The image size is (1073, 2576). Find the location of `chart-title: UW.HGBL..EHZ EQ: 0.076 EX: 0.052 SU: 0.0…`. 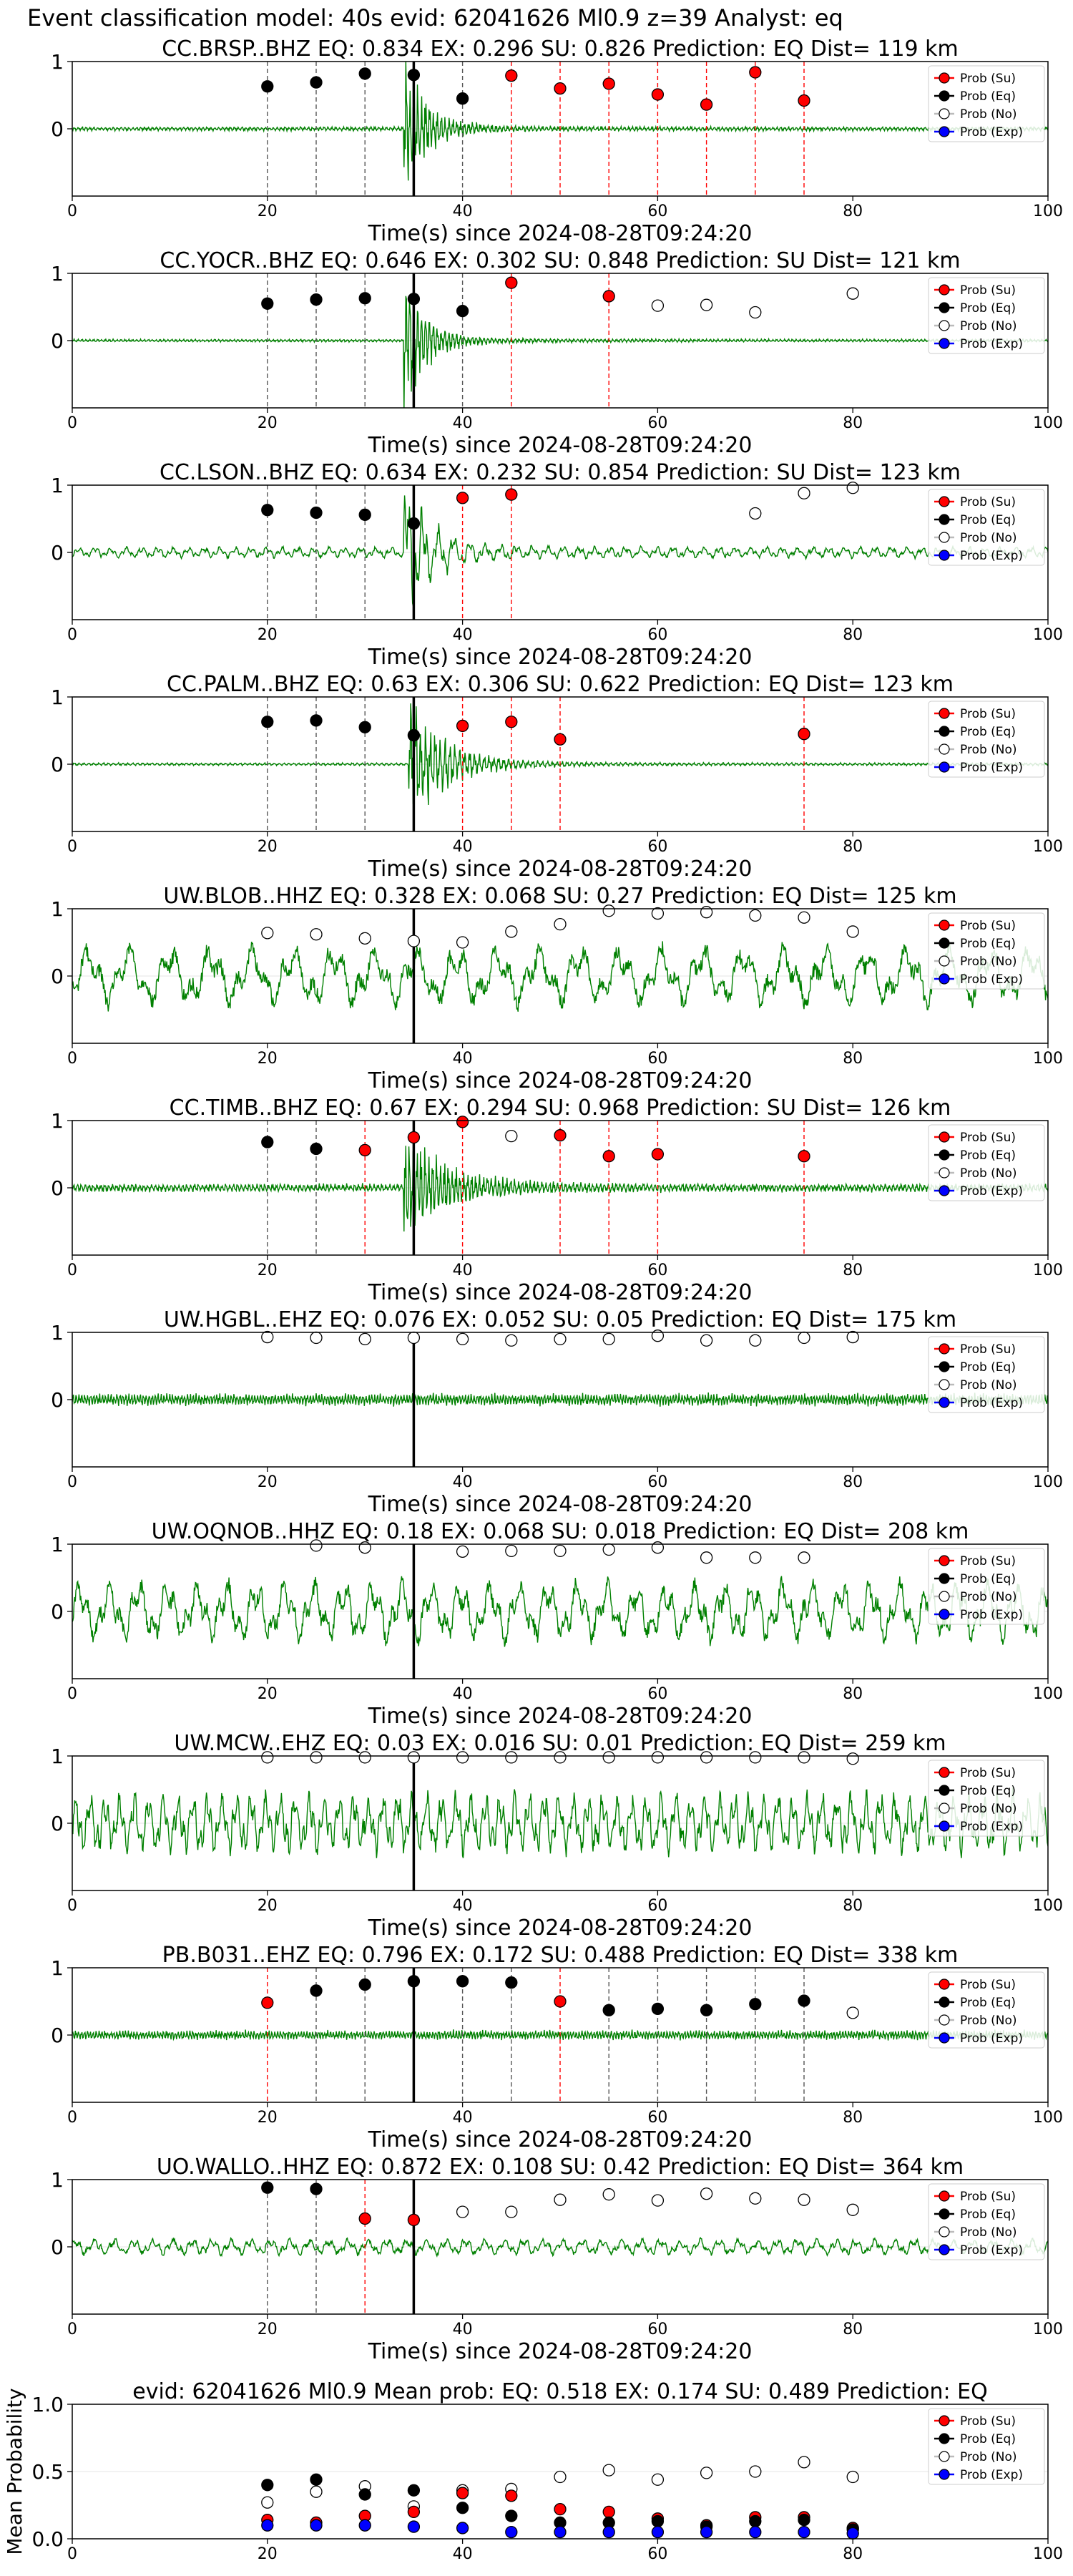

chart-title: UW.HGBL..EHZ EQ: 0.076 EX: 0.052 SU: 0.0… is located at coordinates (560, 1319).